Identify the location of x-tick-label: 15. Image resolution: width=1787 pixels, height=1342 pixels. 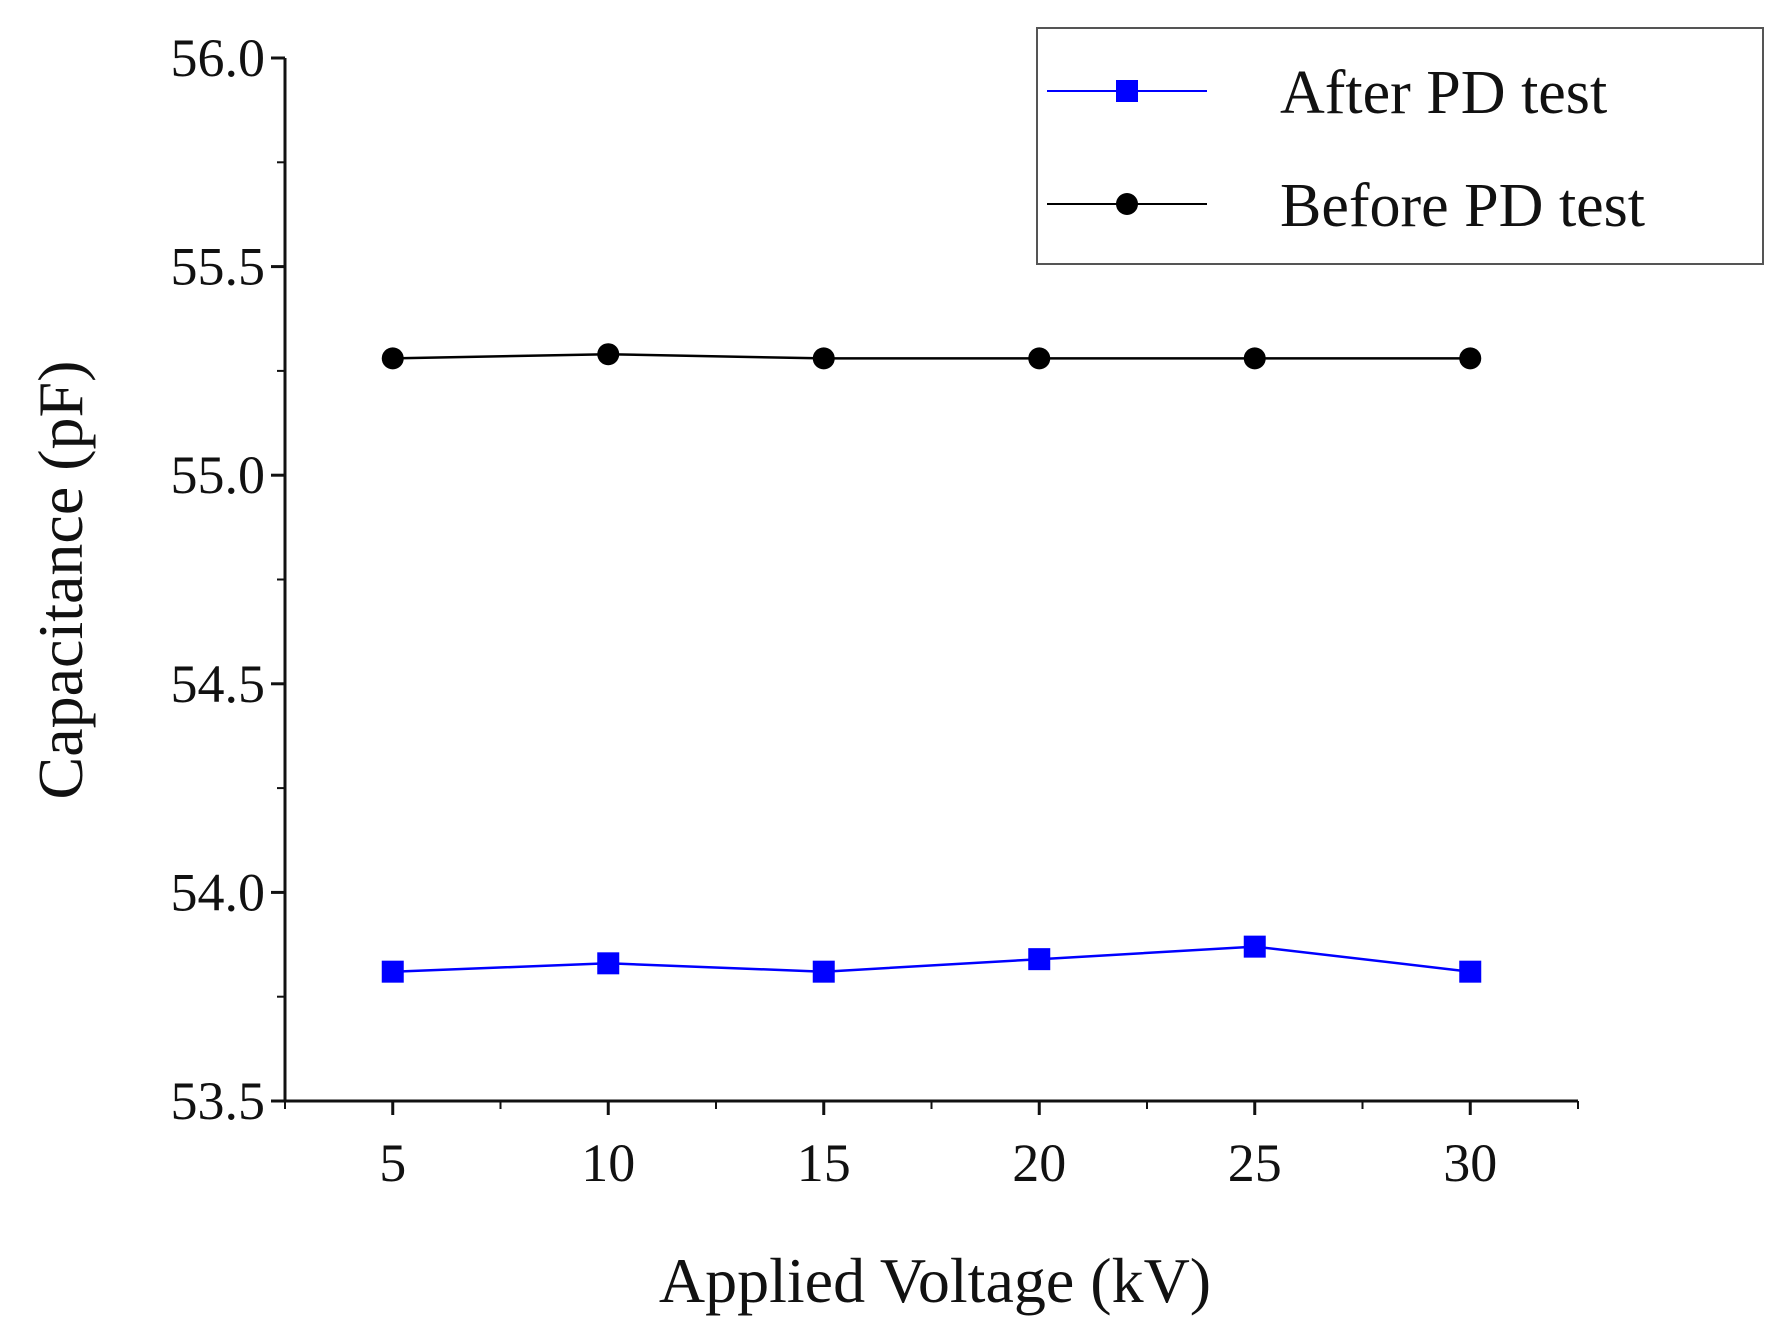
(824, 1163).